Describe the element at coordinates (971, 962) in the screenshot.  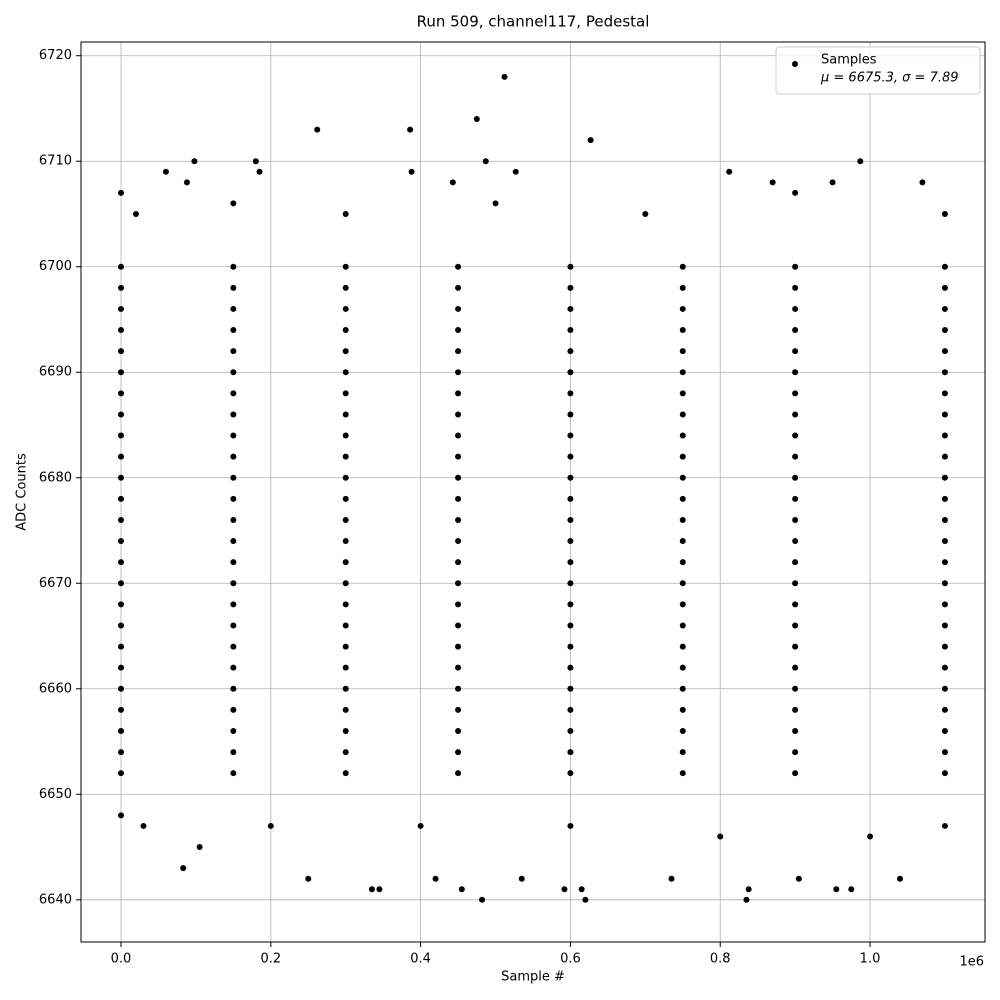
I see `x-offset-label: 1e6` at that location.